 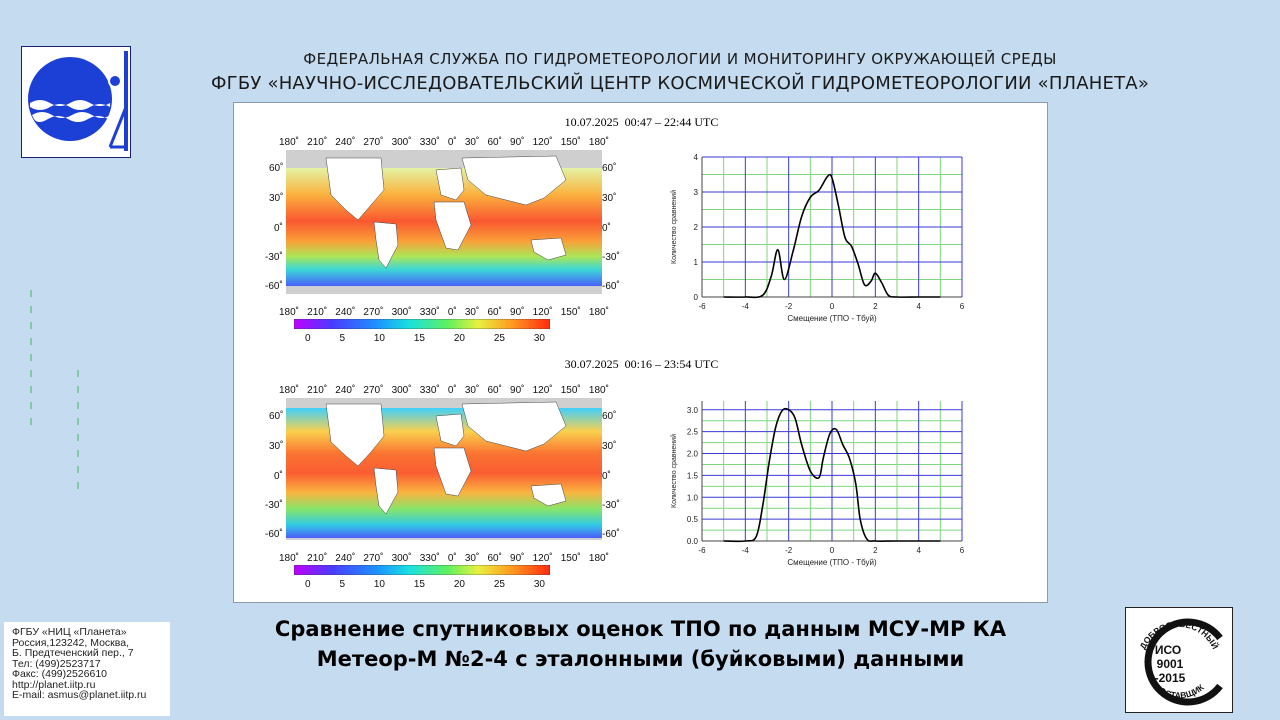 I want to click on colorbar-ticks-2: 0 5 10 15 20 25 30, so click(x=425, y=584).